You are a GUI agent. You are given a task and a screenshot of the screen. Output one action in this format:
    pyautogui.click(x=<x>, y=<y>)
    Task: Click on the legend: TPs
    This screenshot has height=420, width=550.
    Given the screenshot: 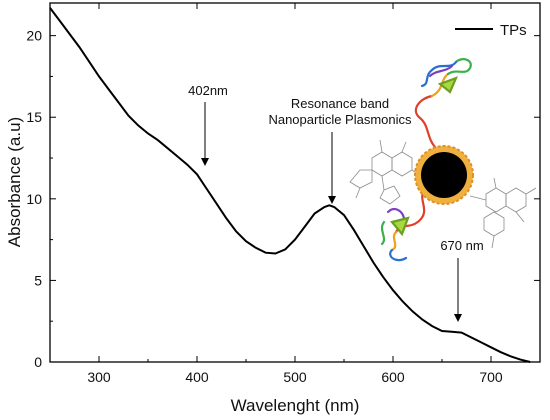 What is the action you would take?
    pyautogui.click(x=491, y=30)
    